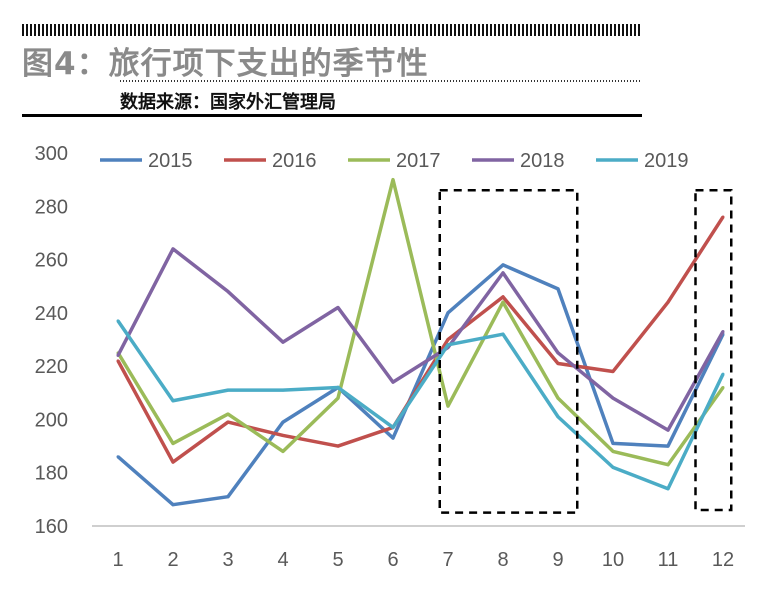  What do you see at coordinates (337, 560) in the screenshot?
I see `x-tick-label: 5` at bounding box center [337, 560].